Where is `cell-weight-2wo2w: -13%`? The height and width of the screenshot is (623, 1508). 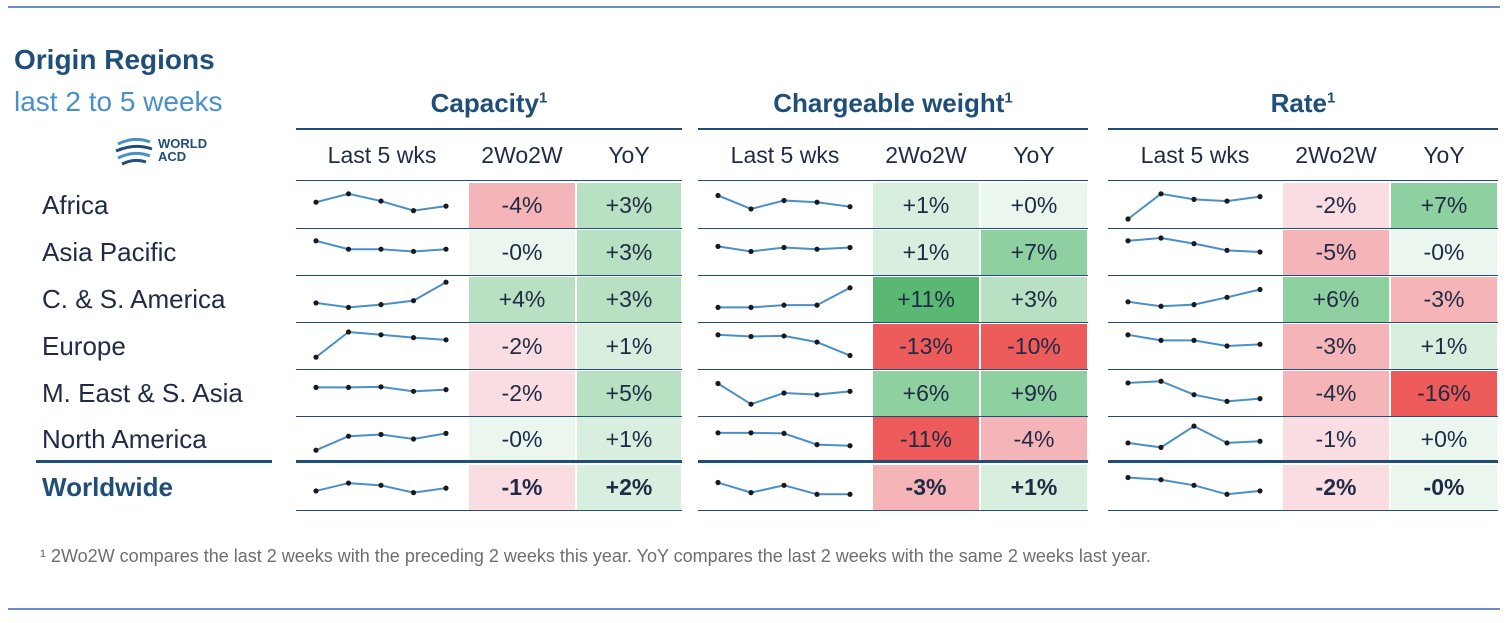
cell-weight-2wo2w: -13% is located at coordinates (926, 346).